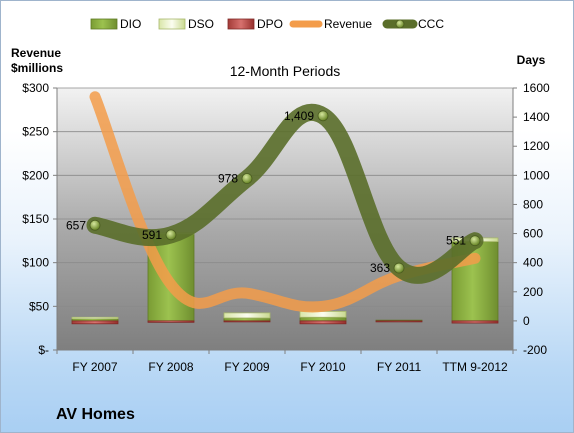 The image size is (574, 433). What do you see at coordinates (172, 24) in the screenshot?
I see `legend-swatch-dso` at bounding box center [172, 24].